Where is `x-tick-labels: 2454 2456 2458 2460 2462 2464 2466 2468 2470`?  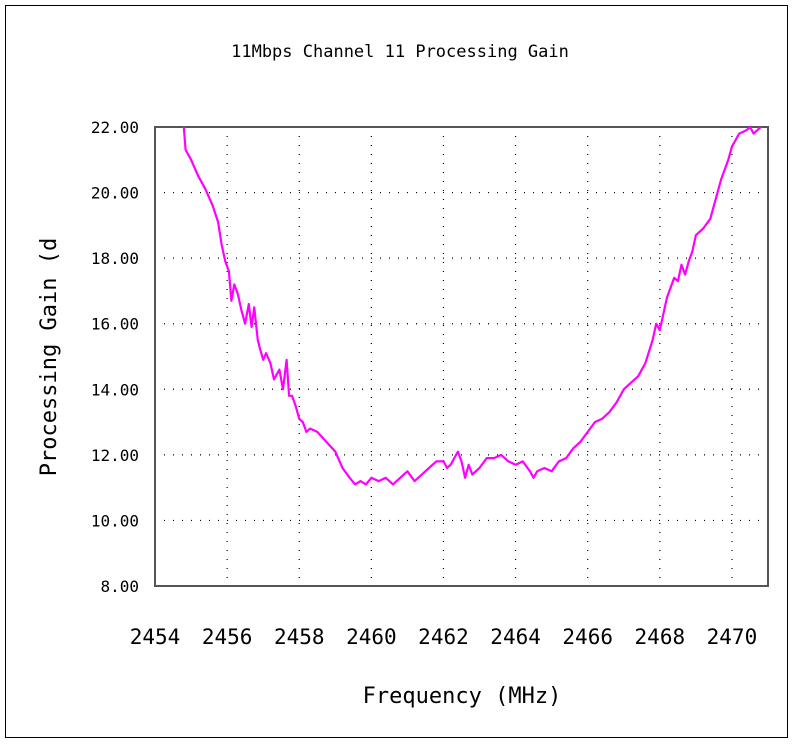 x-tick-labels: 2454 2456 2458 2460 2462 2464 2466 2468 2470 is located at coordinates (444, 637).